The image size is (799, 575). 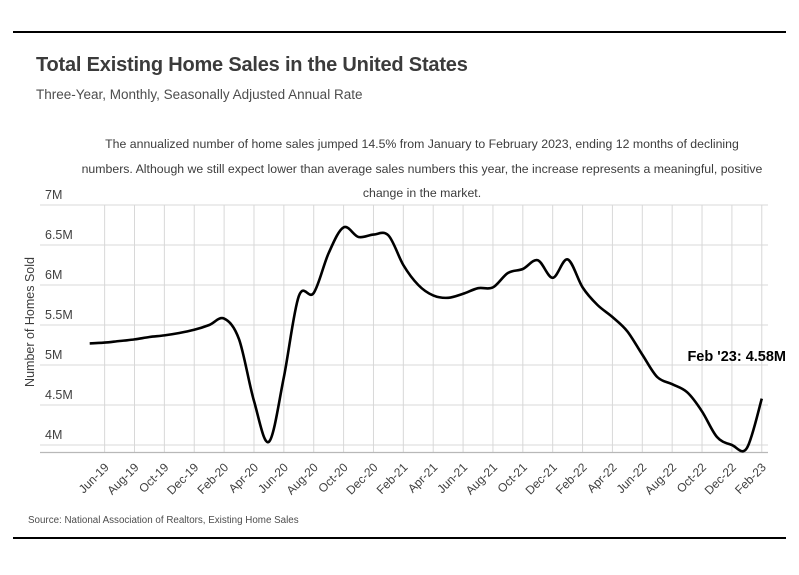 I want to click on y-tick-label: 5M, so click(x=53, y=355).